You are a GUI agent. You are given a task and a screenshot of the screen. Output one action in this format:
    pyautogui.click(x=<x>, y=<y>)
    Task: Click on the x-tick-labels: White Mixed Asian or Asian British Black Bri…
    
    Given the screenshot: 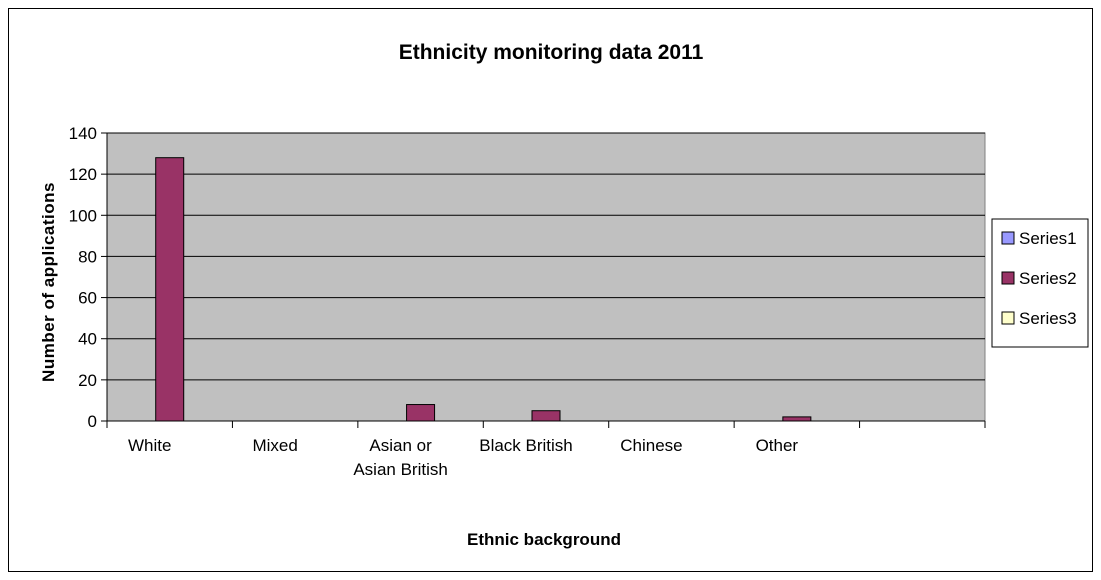 What is the action you would take?
    pyautogui.click(x=463, y=457)
    